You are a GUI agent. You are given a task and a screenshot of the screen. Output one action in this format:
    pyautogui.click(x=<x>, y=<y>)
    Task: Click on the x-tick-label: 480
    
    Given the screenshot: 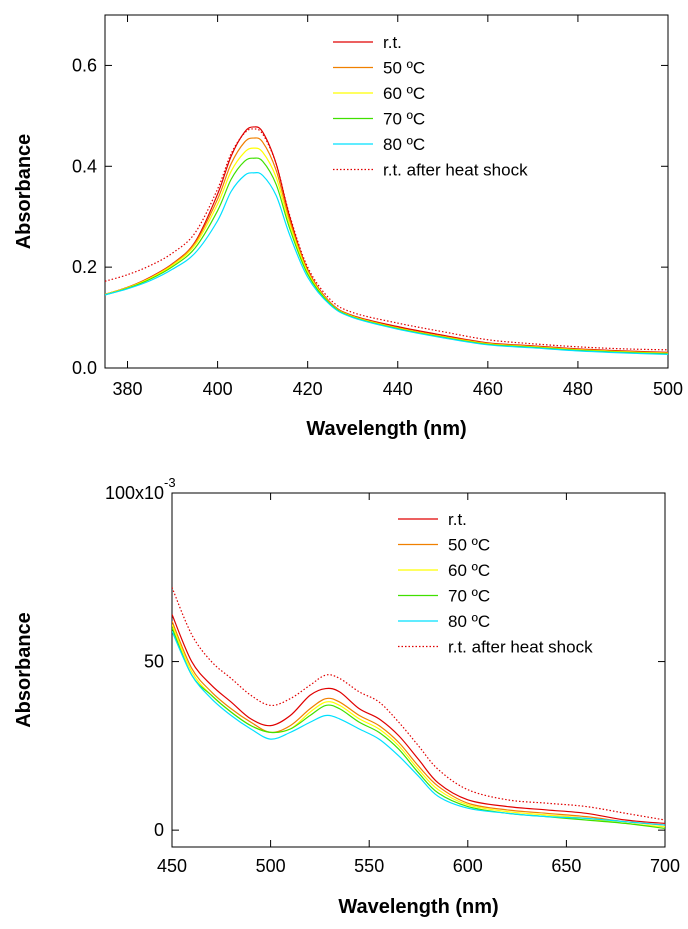 What is the action you would take?
    pyautogui.click(x=578, y=389)
    